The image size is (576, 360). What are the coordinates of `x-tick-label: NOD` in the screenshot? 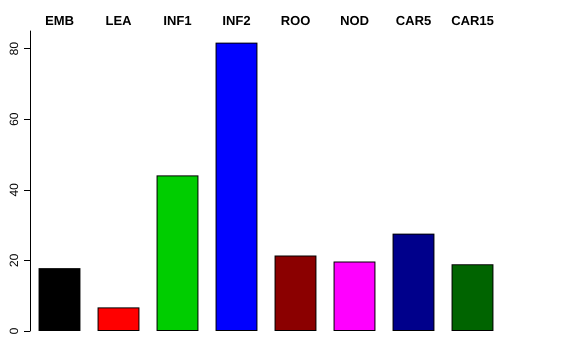 It's located at (354, 20).